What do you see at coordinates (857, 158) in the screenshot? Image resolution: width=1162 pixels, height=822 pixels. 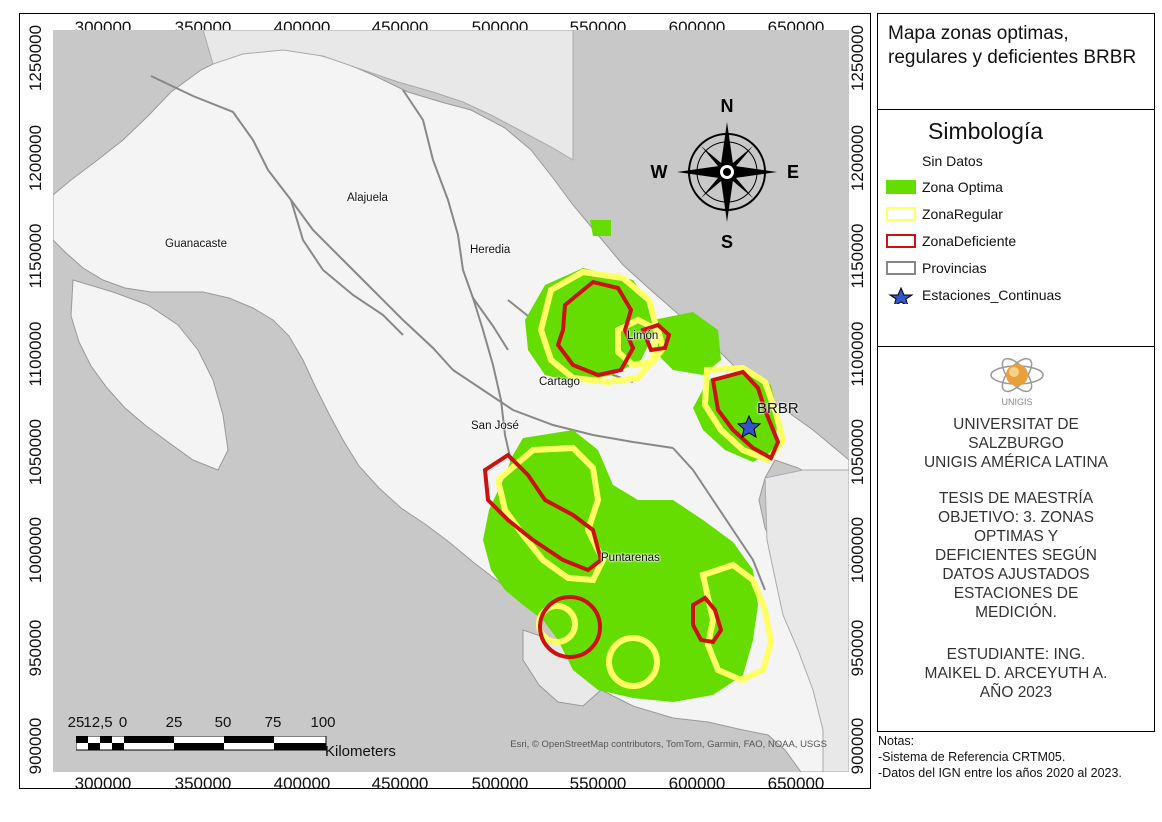 I see `y-tick-right: 1200000` at bounding box center [857, 158].